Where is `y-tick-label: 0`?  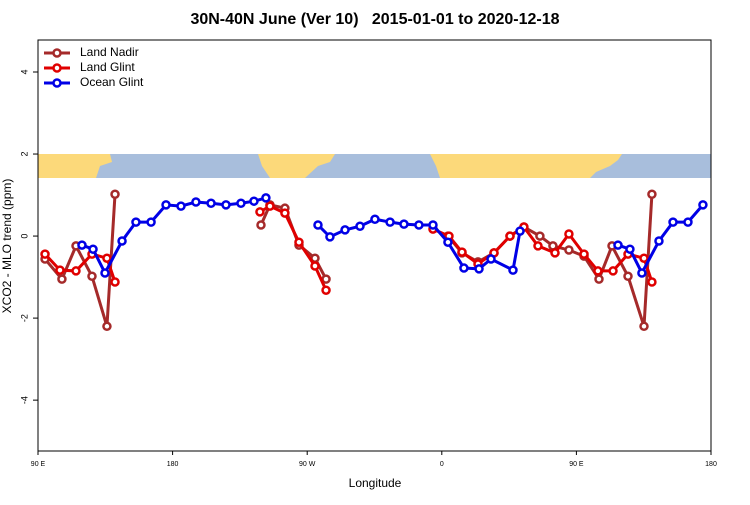 y-tick-label: 0 is located at coordinates (24, 236).